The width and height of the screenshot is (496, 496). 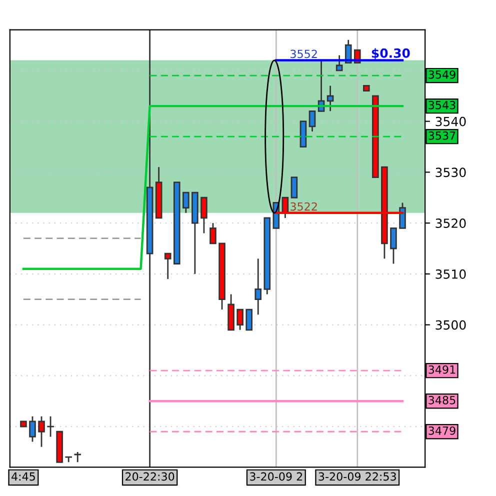 What do you see at coordinates (276, 476) in the screenshot?
I see `x-tick-label: 3-20-09 2` at bounding box center [276, 476].